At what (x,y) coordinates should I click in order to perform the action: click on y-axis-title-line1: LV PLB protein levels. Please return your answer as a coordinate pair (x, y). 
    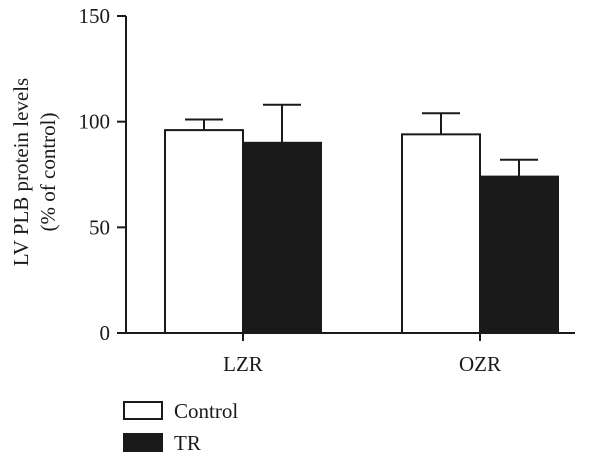
    Looking at the image, I should click on (21, 172).